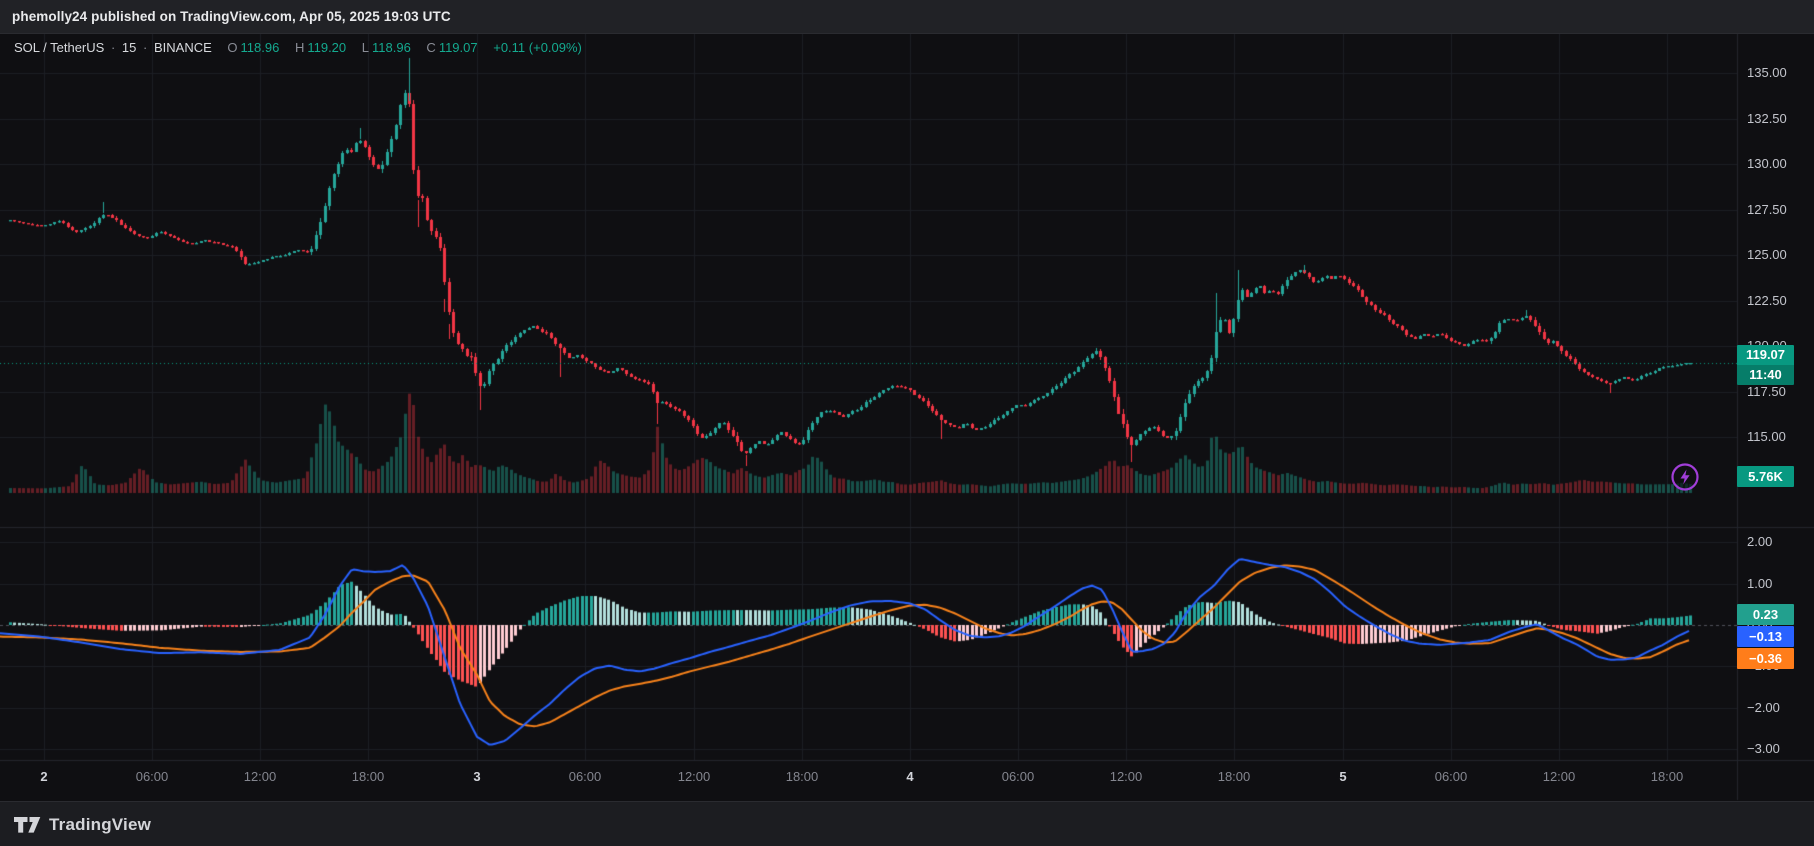  Describe the element at coordinates (129, 47) in the screenshot. I see `interval-label: 15` at that location.